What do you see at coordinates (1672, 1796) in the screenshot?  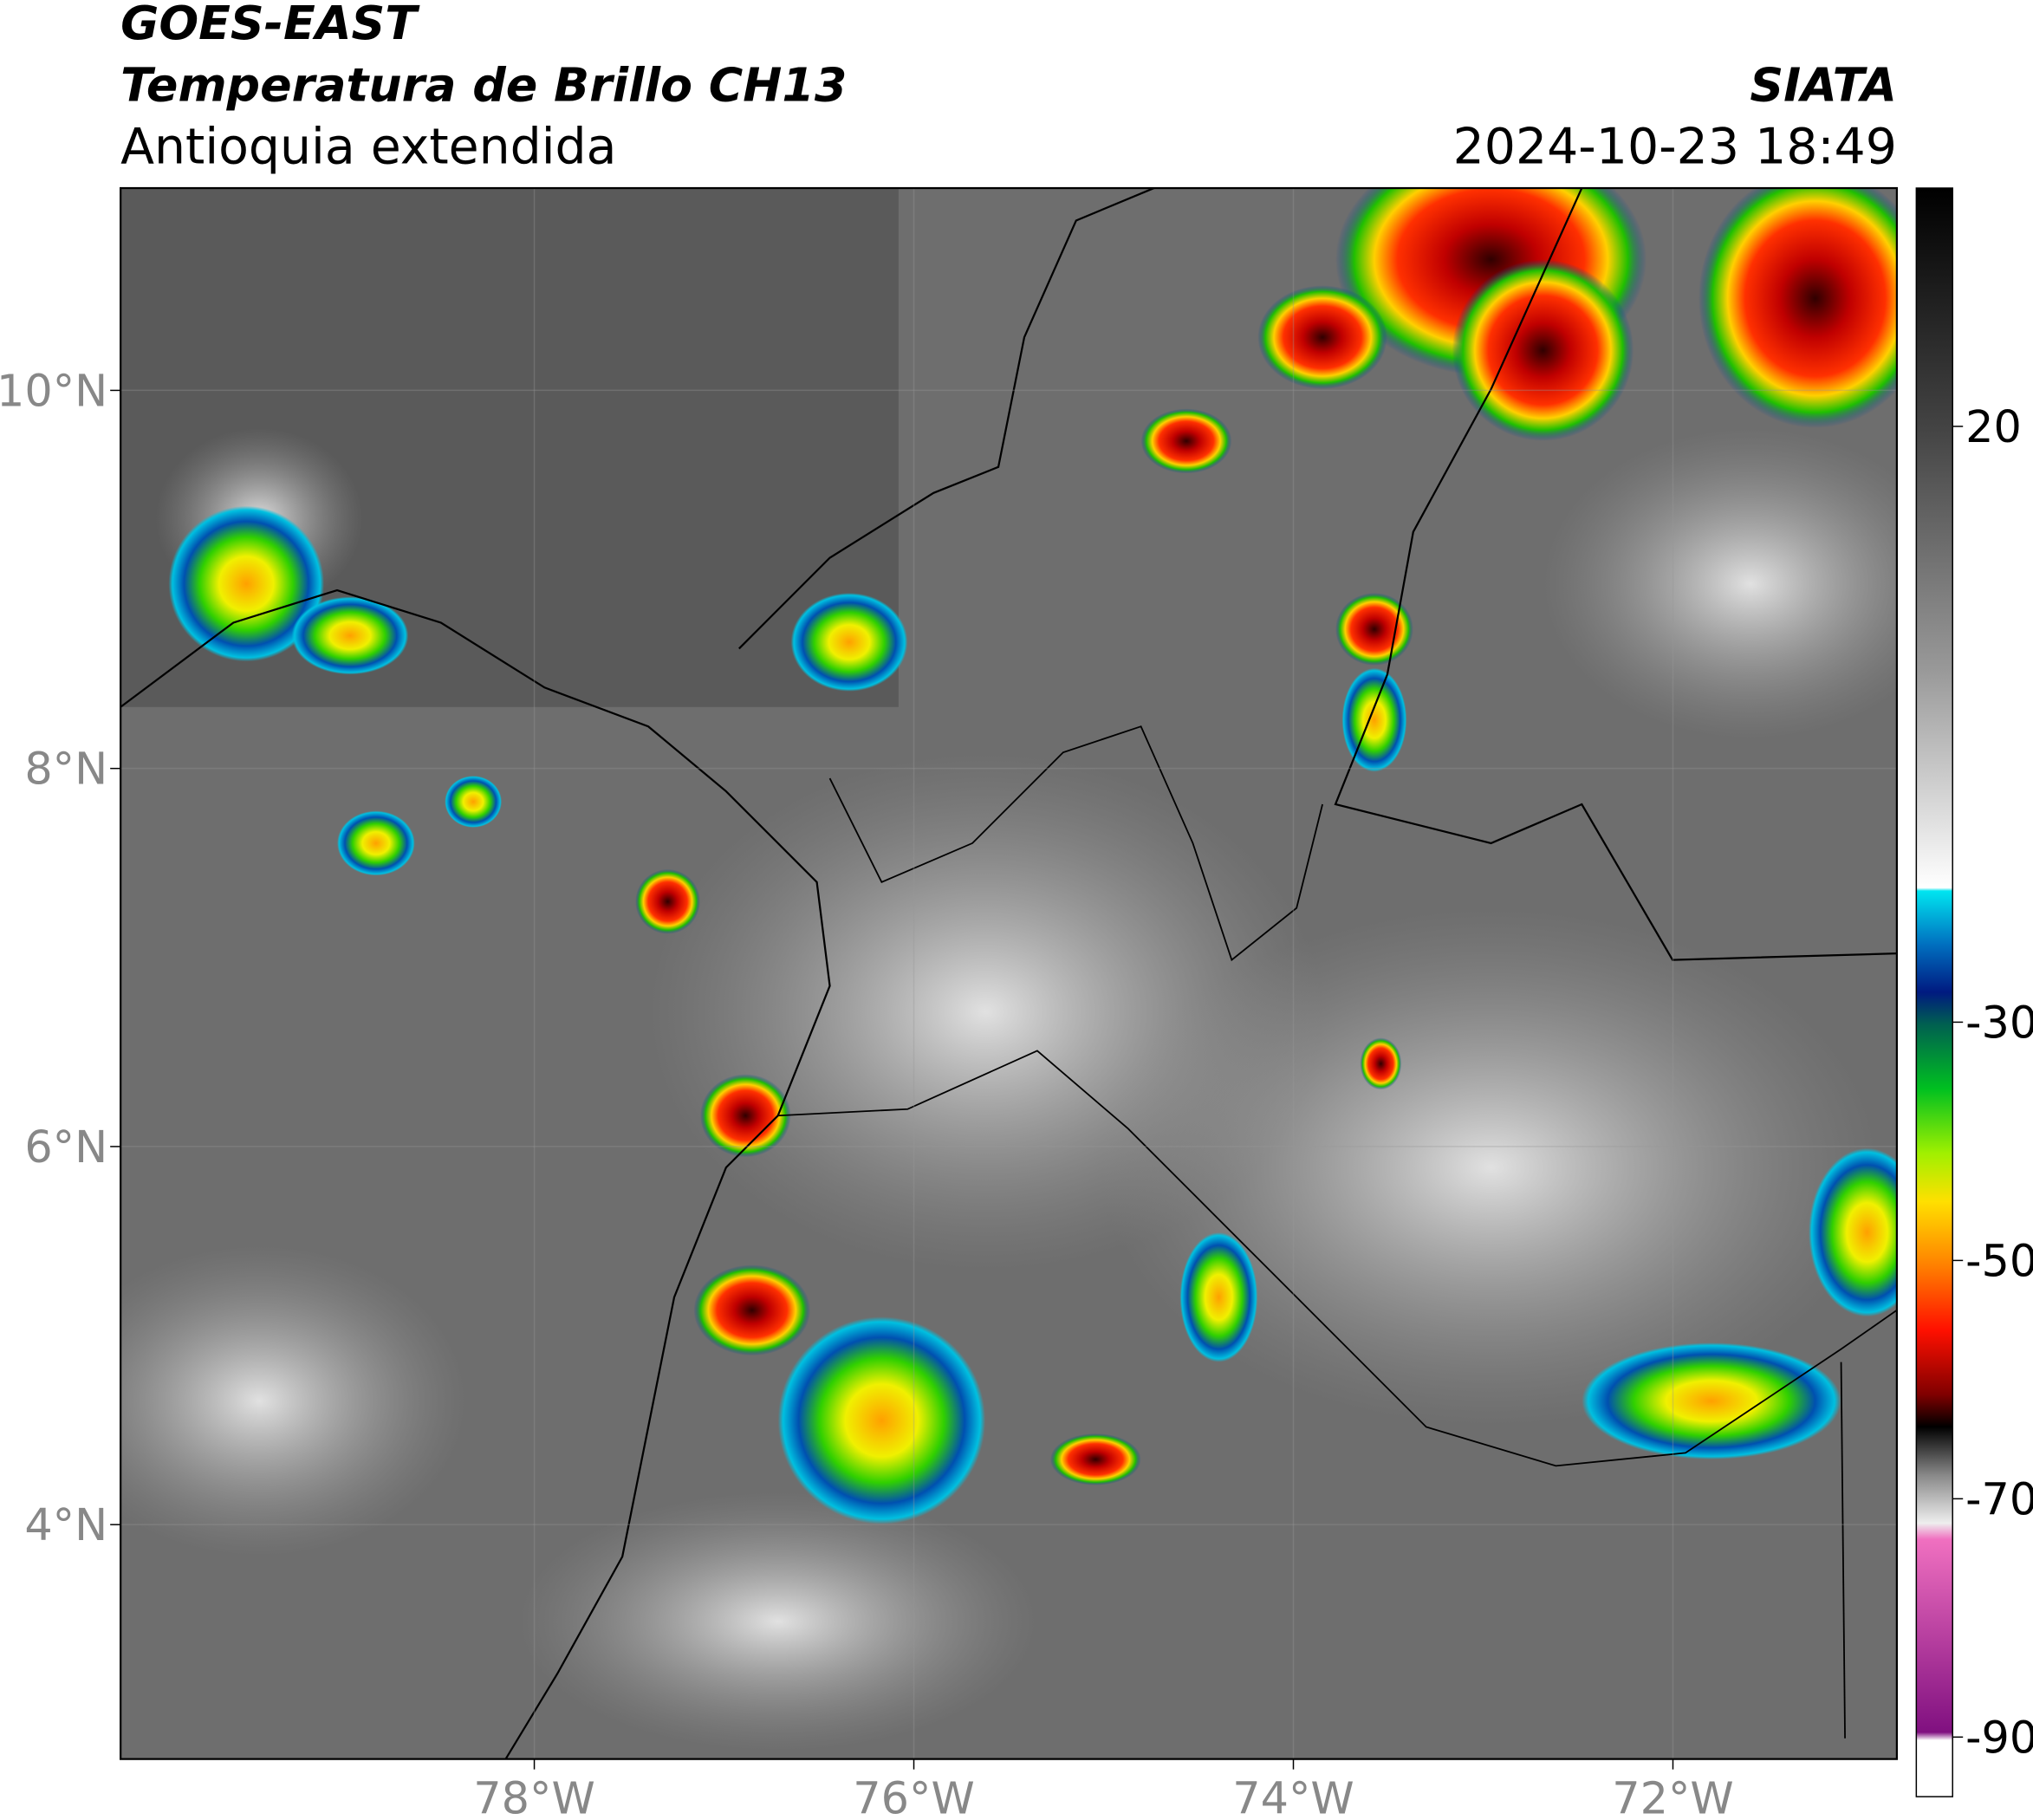 I see `x-tick-label: 72°W` at bounding box center [1672, 1796].